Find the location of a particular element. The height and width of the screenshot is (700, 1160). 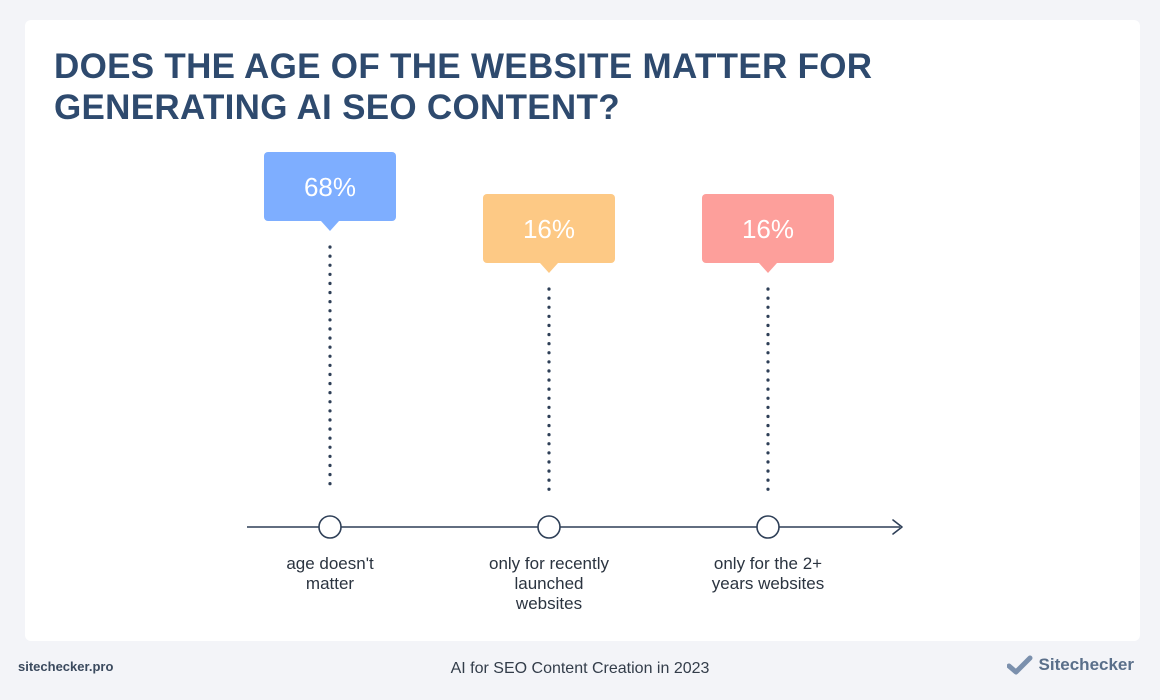

category-label: websites is located at coordinates (548, 603).